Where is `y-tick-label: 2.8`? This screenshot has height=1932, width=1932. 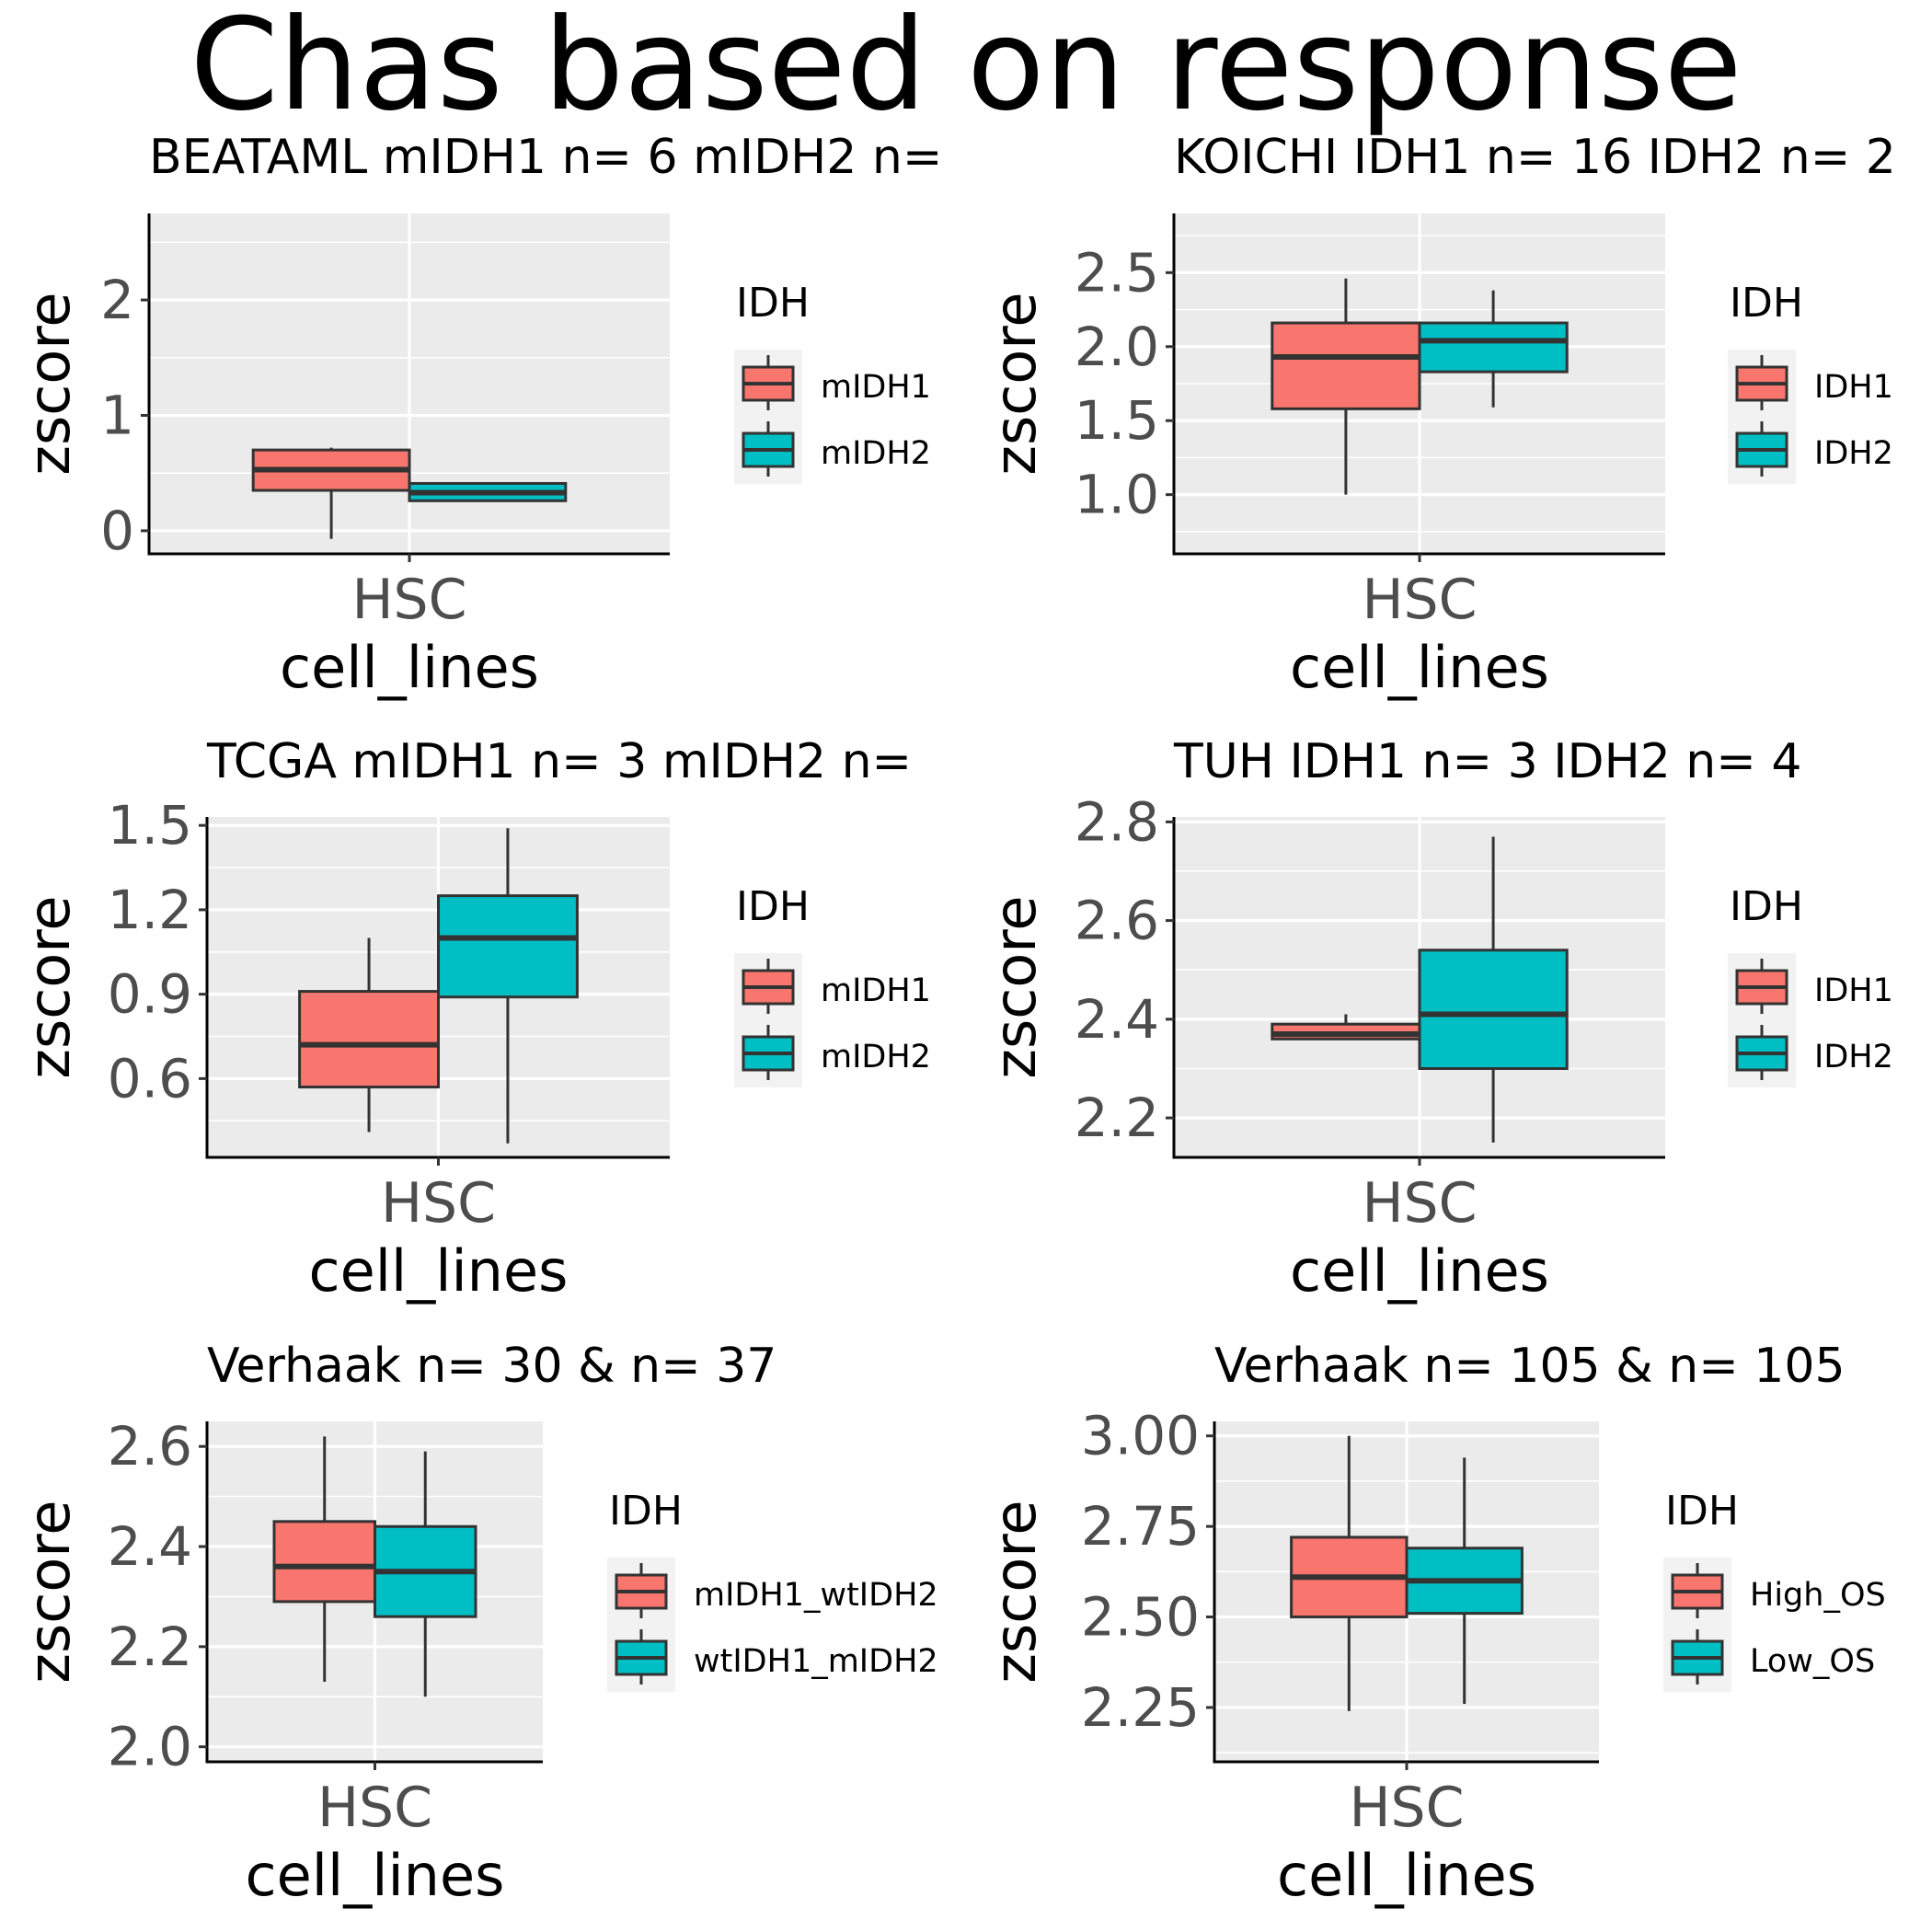
y-tick-label: 2.8 is located at coordinates (1117, 821).